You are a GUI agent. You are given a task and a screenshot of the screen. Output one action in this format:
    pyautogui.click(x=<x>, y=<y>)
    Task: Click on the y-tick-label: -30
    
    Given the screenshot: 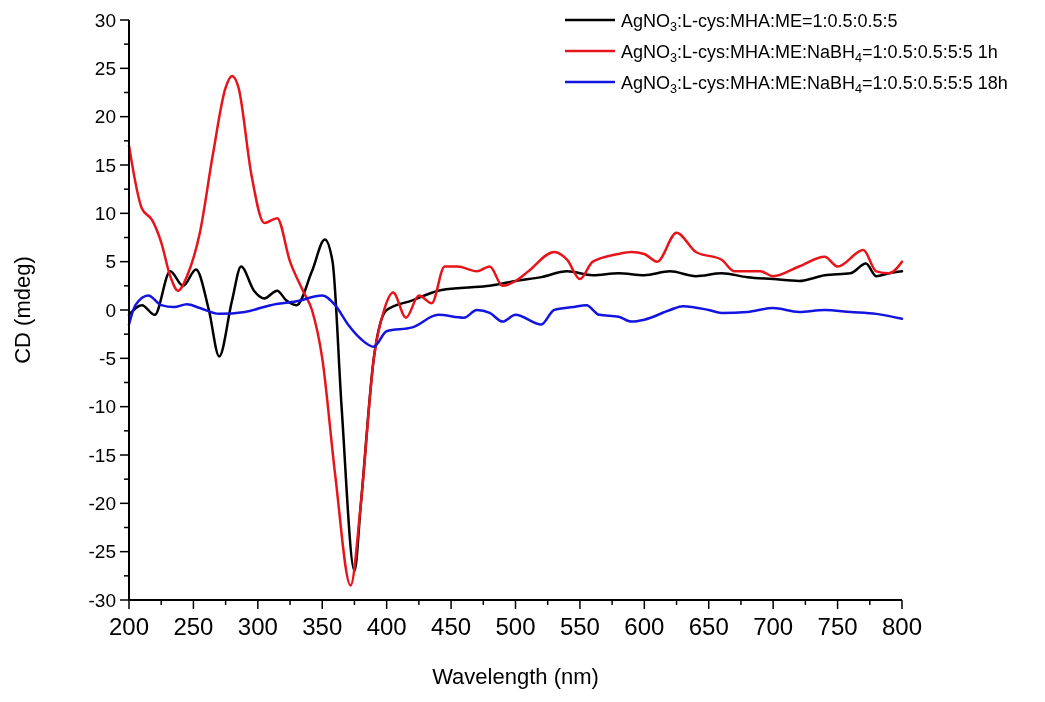 What is the action you would take?
    pyautogui.click(x=102, y=600)
    